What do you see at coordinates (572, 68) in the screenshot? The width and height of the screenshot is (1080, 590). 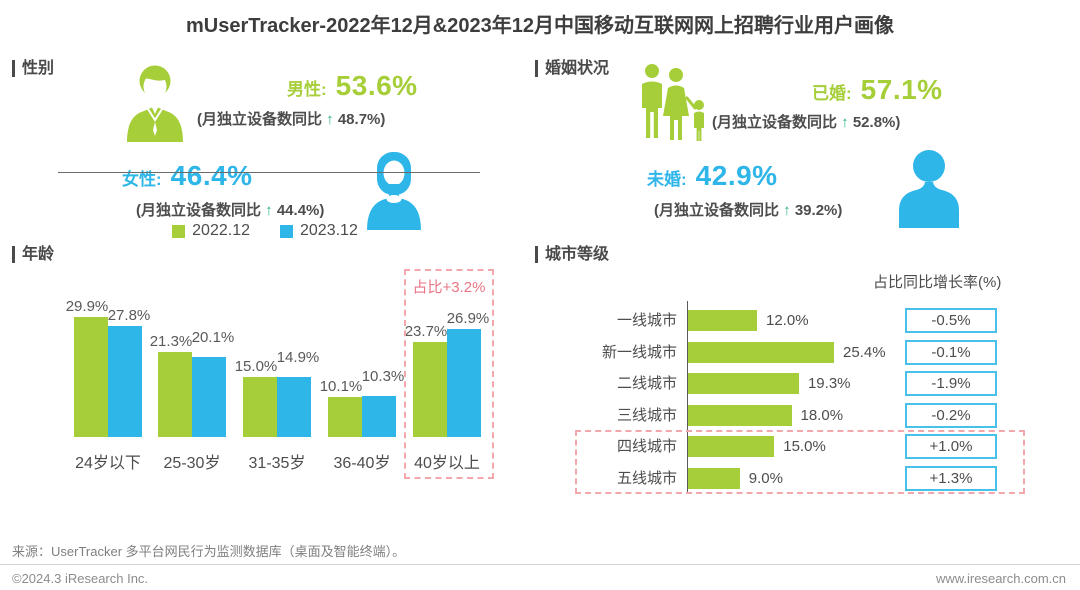 I see `section-header-marital: 婚姻状况` at bounding box center [572, 68].